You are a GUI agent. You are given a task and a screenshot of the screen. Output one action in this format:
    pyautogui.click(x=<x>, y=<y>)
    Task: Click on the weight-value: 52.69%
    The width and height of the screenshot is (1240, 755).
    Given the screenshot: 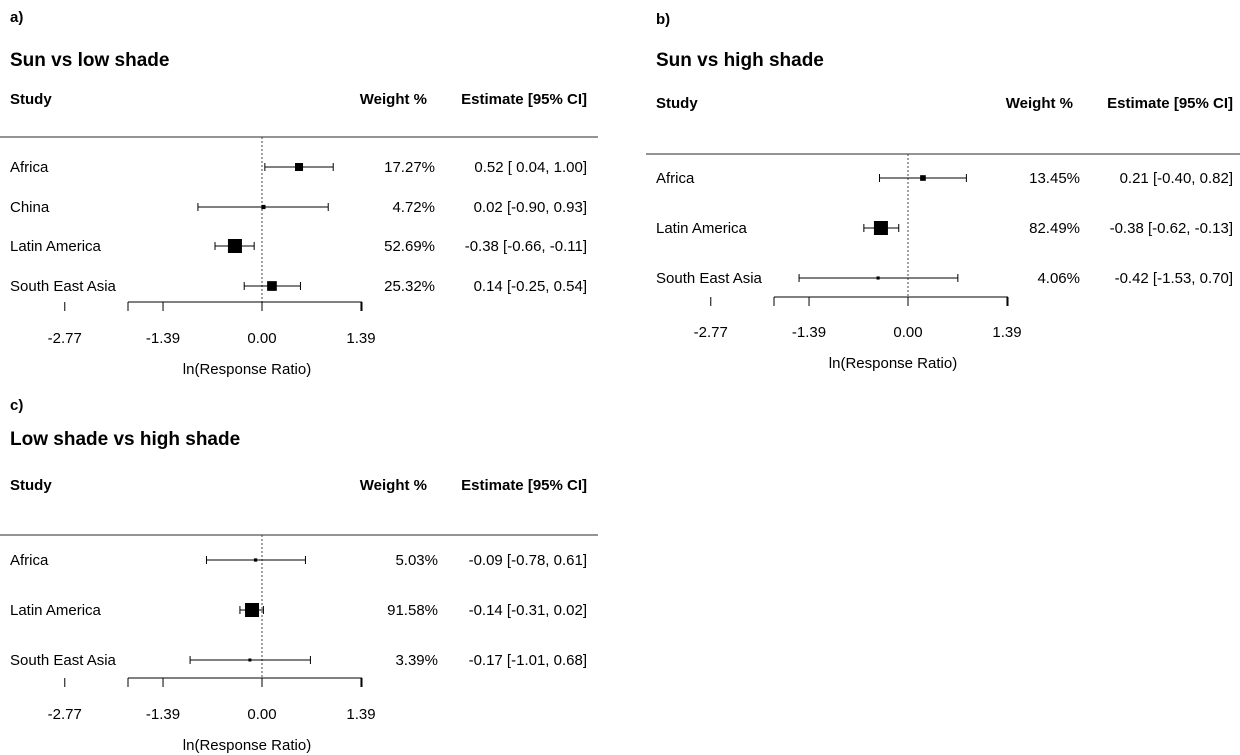 What is the action you would take?
    pyautogui.click(x=409, y=246)
    